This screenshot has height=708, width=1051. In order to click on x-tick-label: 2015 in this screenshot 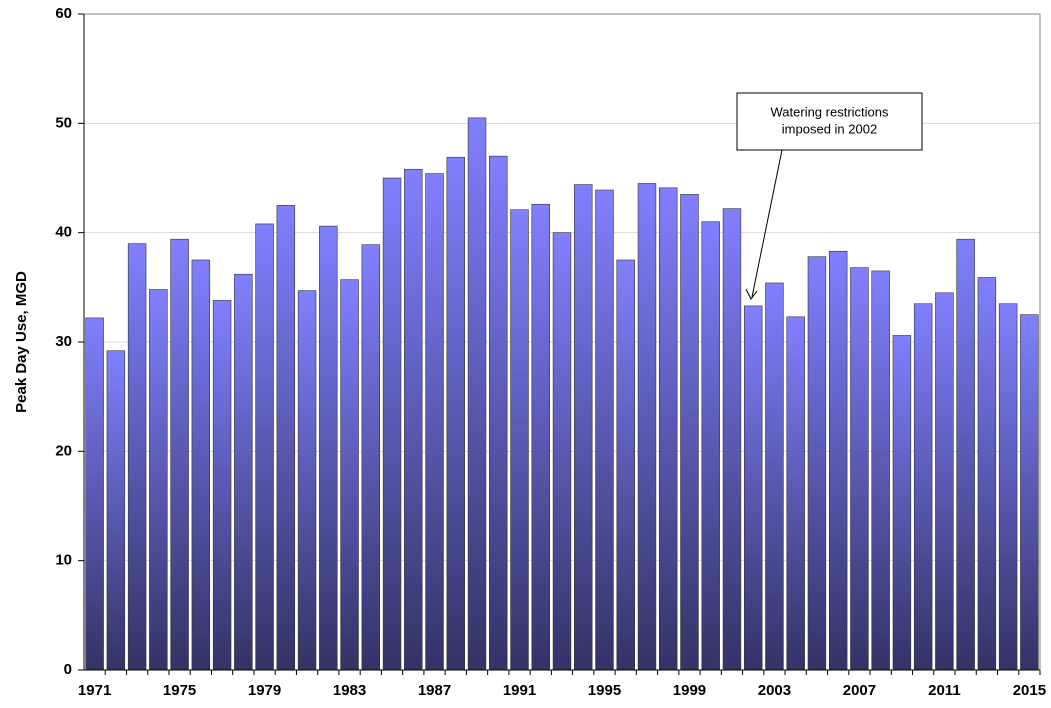, I will do `click(1029, 690)`.